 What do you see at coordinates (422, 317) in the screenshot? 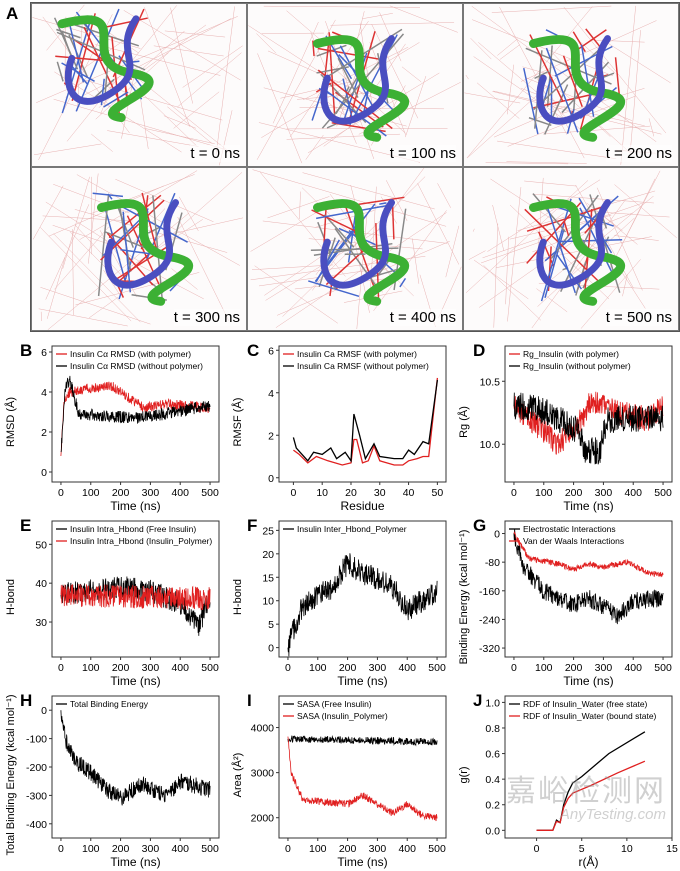
I see `snapshot-time-label: t = 400 ns` at bounding box center [422, 317].